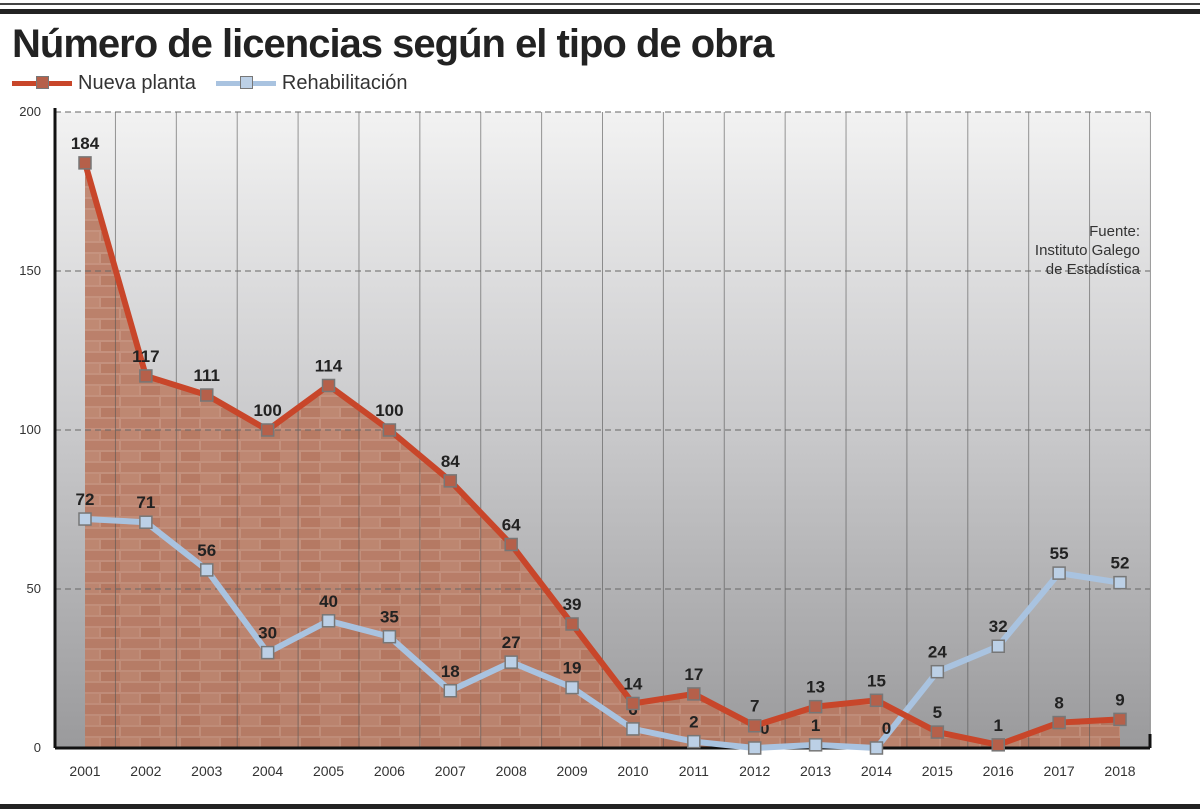 Image resolution: width=1200 pixels, height=810 pixels. I want to click on data-label: 2, so click(693, 722).